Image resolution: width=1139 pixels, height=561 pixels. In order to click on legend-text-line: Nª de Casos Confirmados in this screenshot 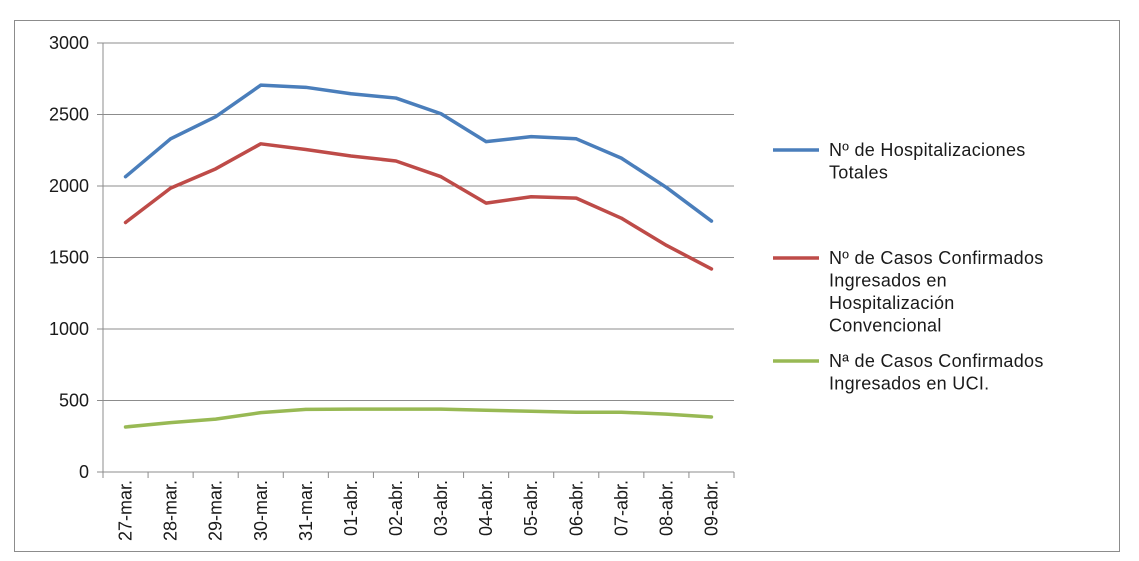, I will do `click(936, 361)`.